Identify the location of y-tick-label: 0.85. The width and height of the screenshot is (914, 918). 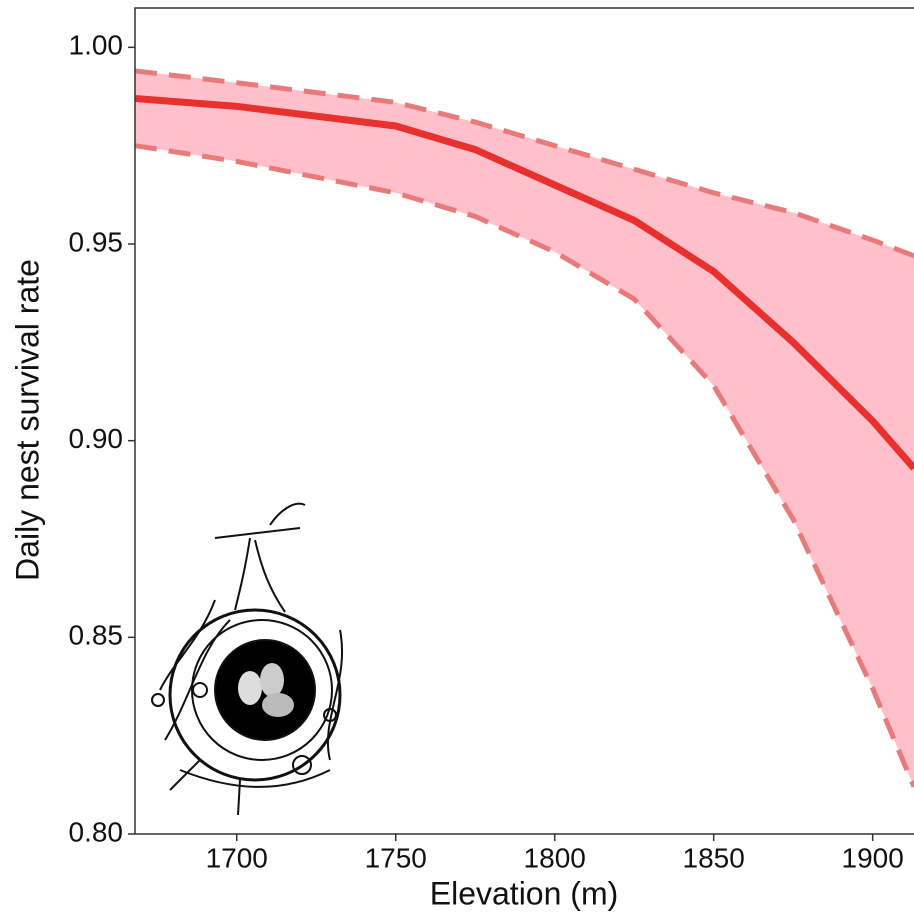
(96, 635).